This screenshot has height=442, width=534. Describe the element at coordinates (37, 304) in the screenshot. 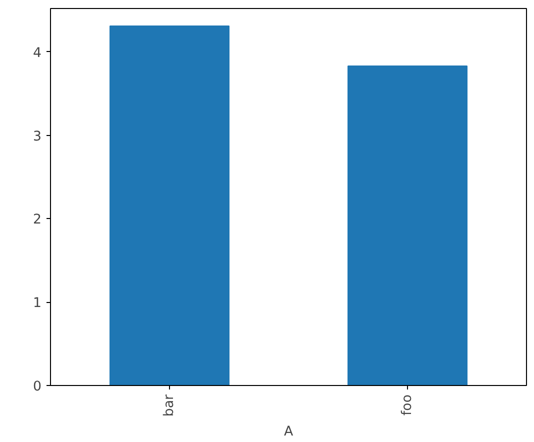

I see `y-tick-label: 1` at that location.